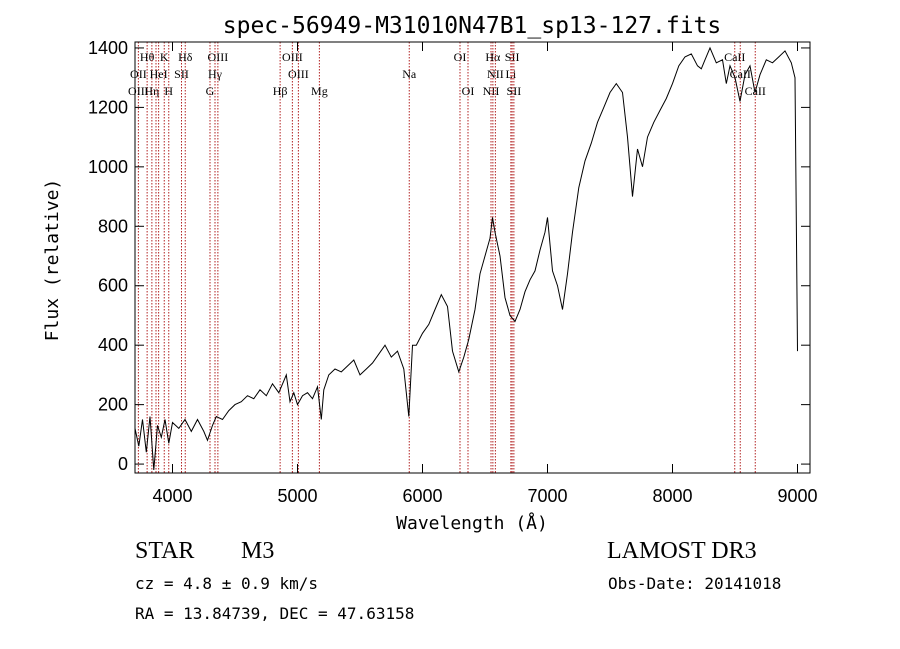 The width and height of the screenshot is (900, 649). I want to click on x-tick-label: 9000, so click(797, 496).